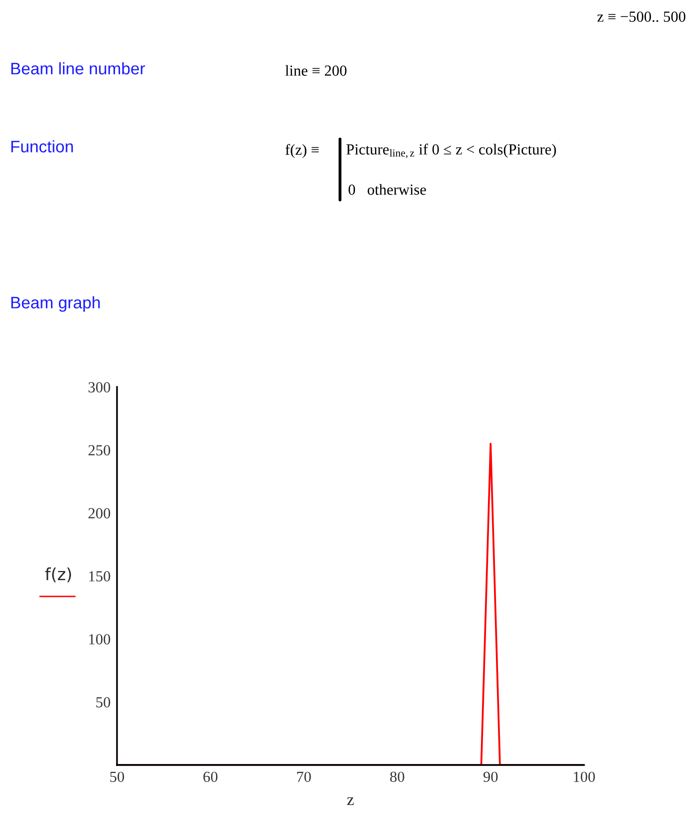 The width and height of the screenshot is (694, 816). I want to click on y-tick-label: 300, so click(99, 387).